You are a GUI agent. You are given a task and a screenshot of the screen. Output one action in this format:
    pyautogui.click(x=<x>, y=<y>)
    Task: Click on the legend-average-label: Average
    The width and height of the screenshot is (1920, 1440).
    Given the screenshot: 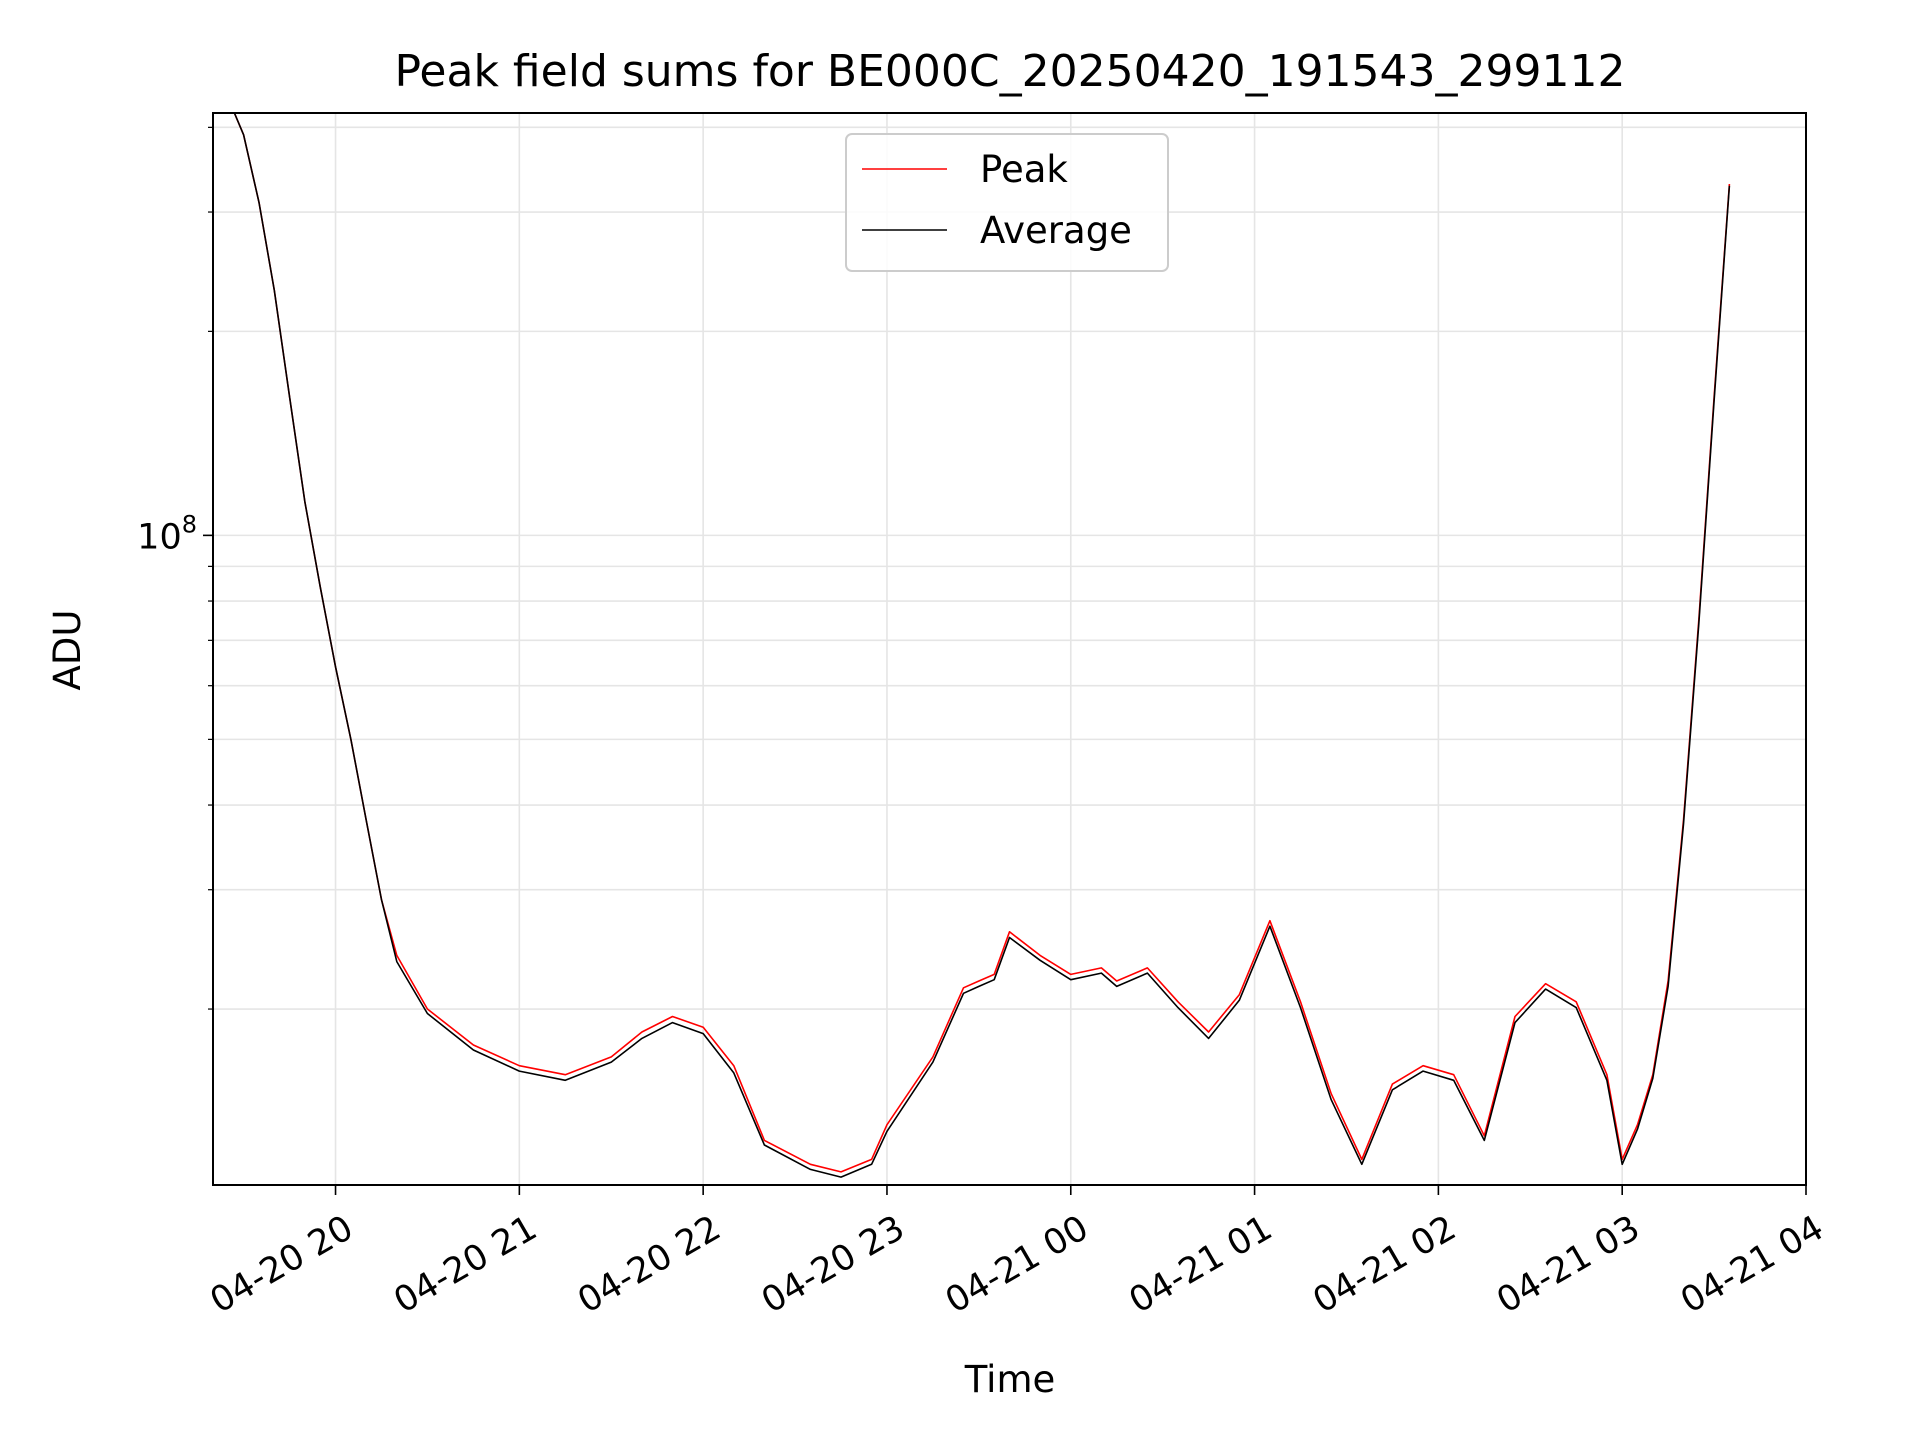 What is the action you would take?
    pyautogui.click(x=1056, y=230)
    